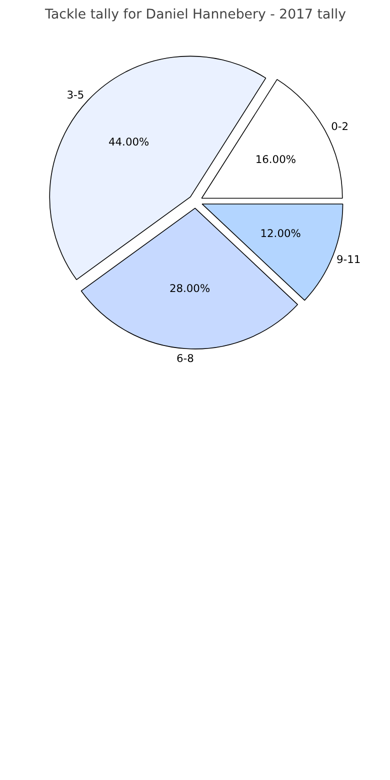  Describe the element at coordinates (75, 95) in the screenshot. I see `slice-label: 3-5` at that location.